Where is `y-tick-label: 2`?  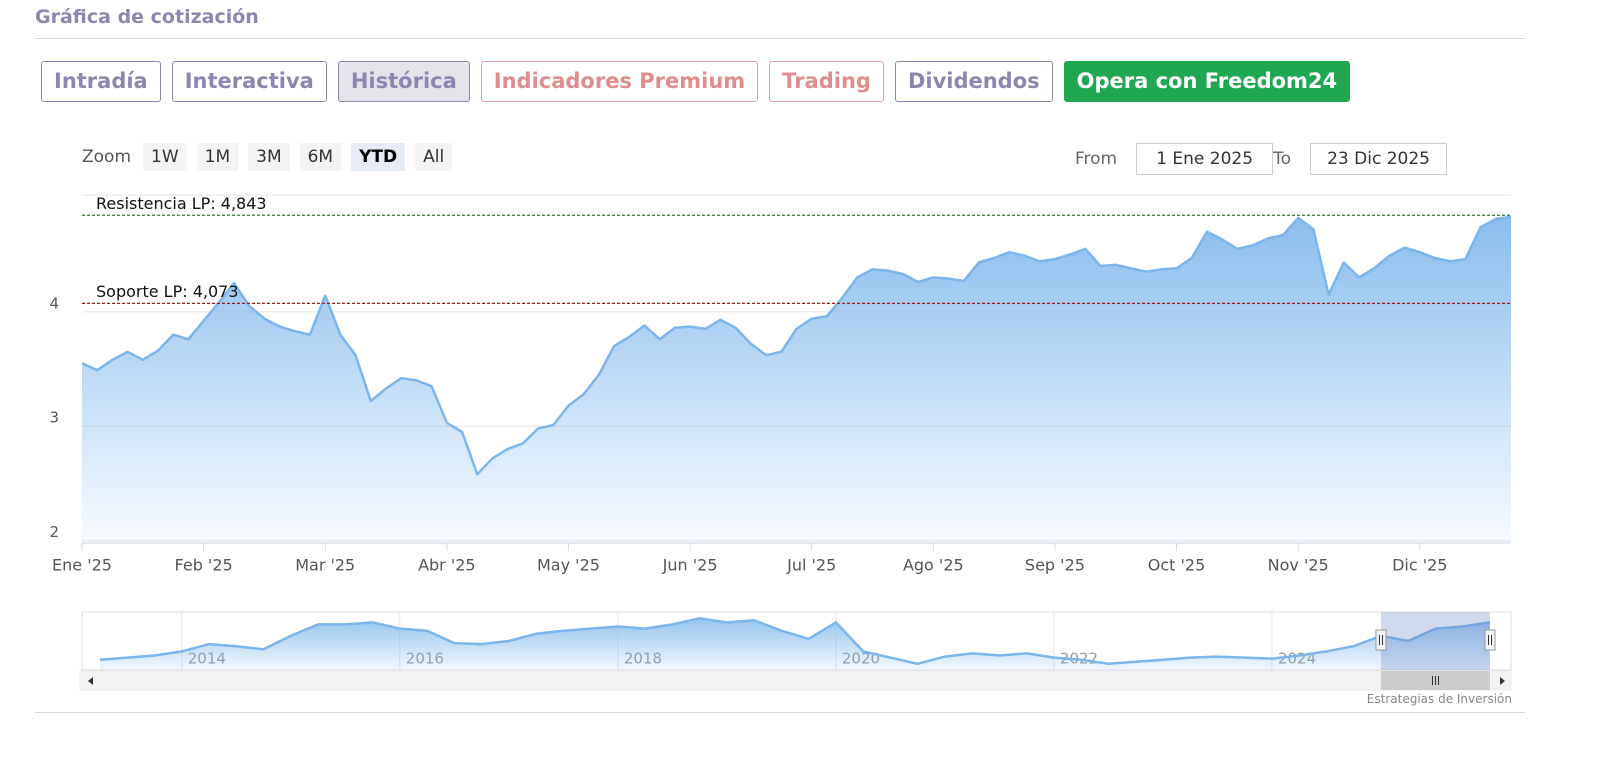 y-tick-label: 2 is located at coordinates (54, 532).